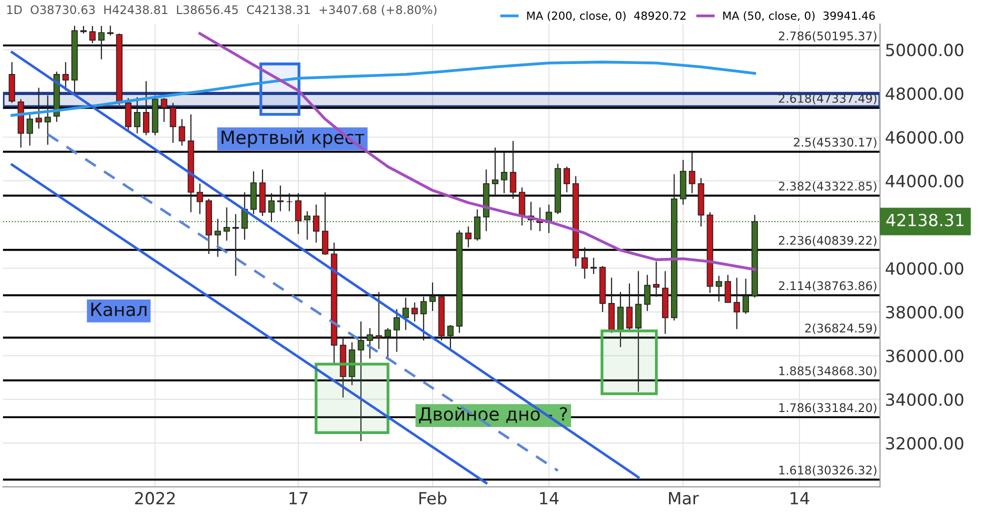 Image resolution: width=991 pixels, height=514 pixels. What do you see at coordinates (925, 356) in the screenshot?
I see `y-tick-label: 36000.00` at bounding box center [925, 356].